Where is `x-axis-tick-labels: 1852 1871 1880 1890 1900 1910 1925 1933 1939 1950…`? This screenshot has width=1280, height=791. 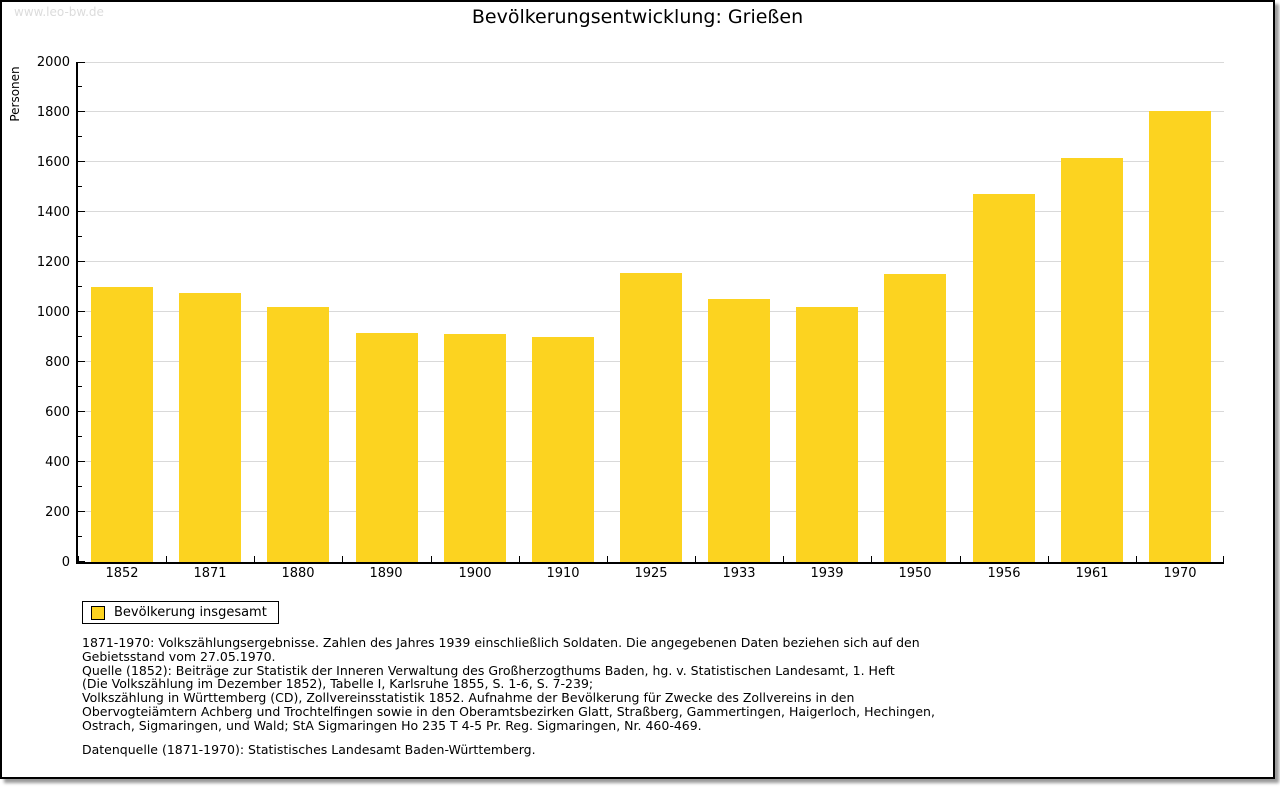 x-axis-tick-labels: 1852 1871 1880 1890 1900 1910 1925 1933 1939 1950… is located at coordinates (651, 575).